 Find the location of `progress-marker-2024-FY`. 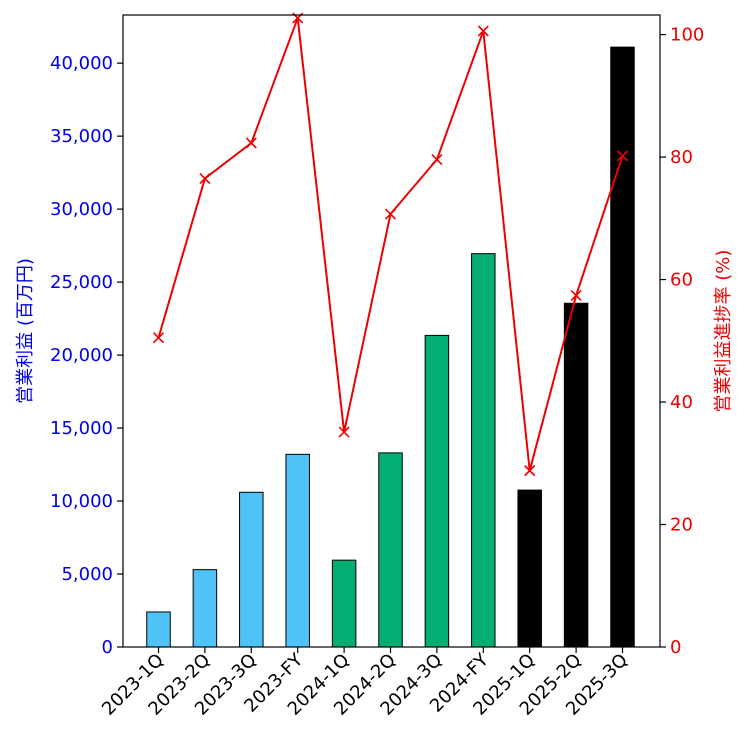

progress-marker-2024-FY is located at coordinates (483, 31).